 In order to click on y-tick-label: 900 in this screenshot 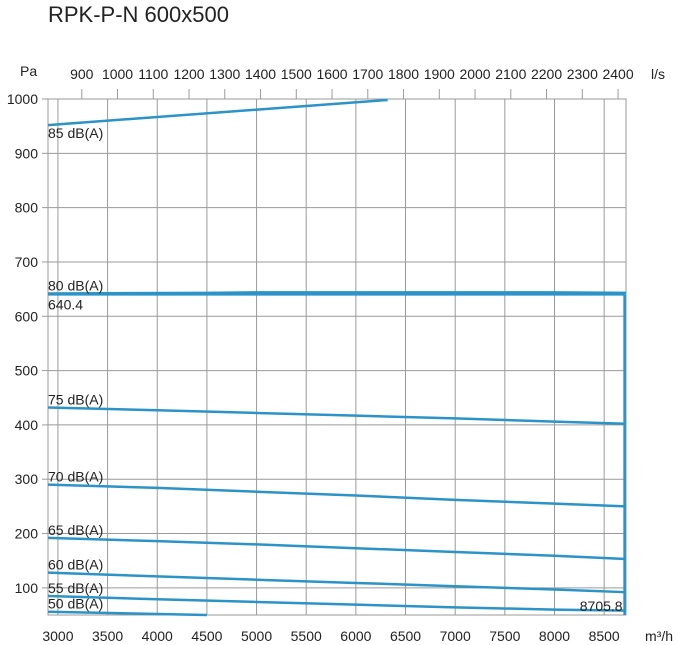, I will do `click(27, 153)`.